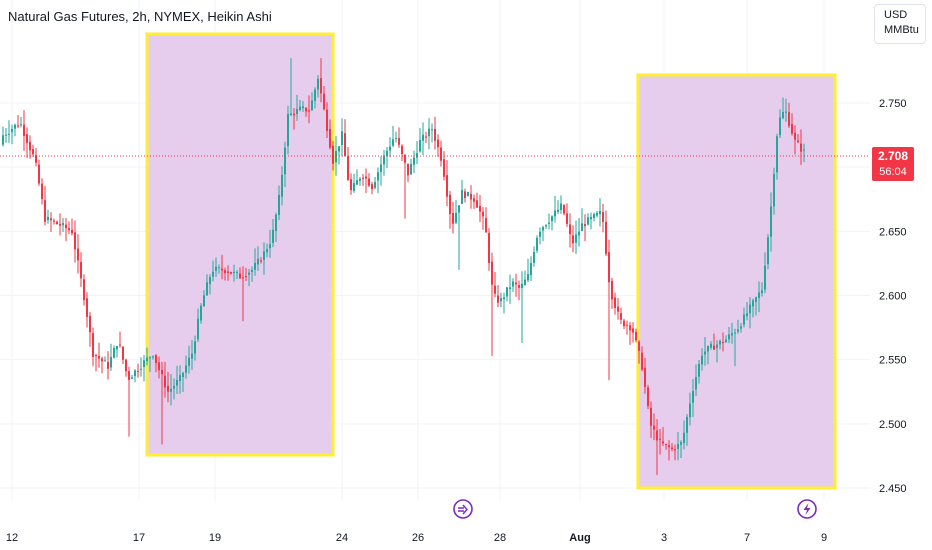 Image resolution: width=932 pixels, height=550 pixels. What do you see at coordinates (901, 30) in the screenshot?
I see `unit-label: MMBtu` at bounding box center [901, 30].